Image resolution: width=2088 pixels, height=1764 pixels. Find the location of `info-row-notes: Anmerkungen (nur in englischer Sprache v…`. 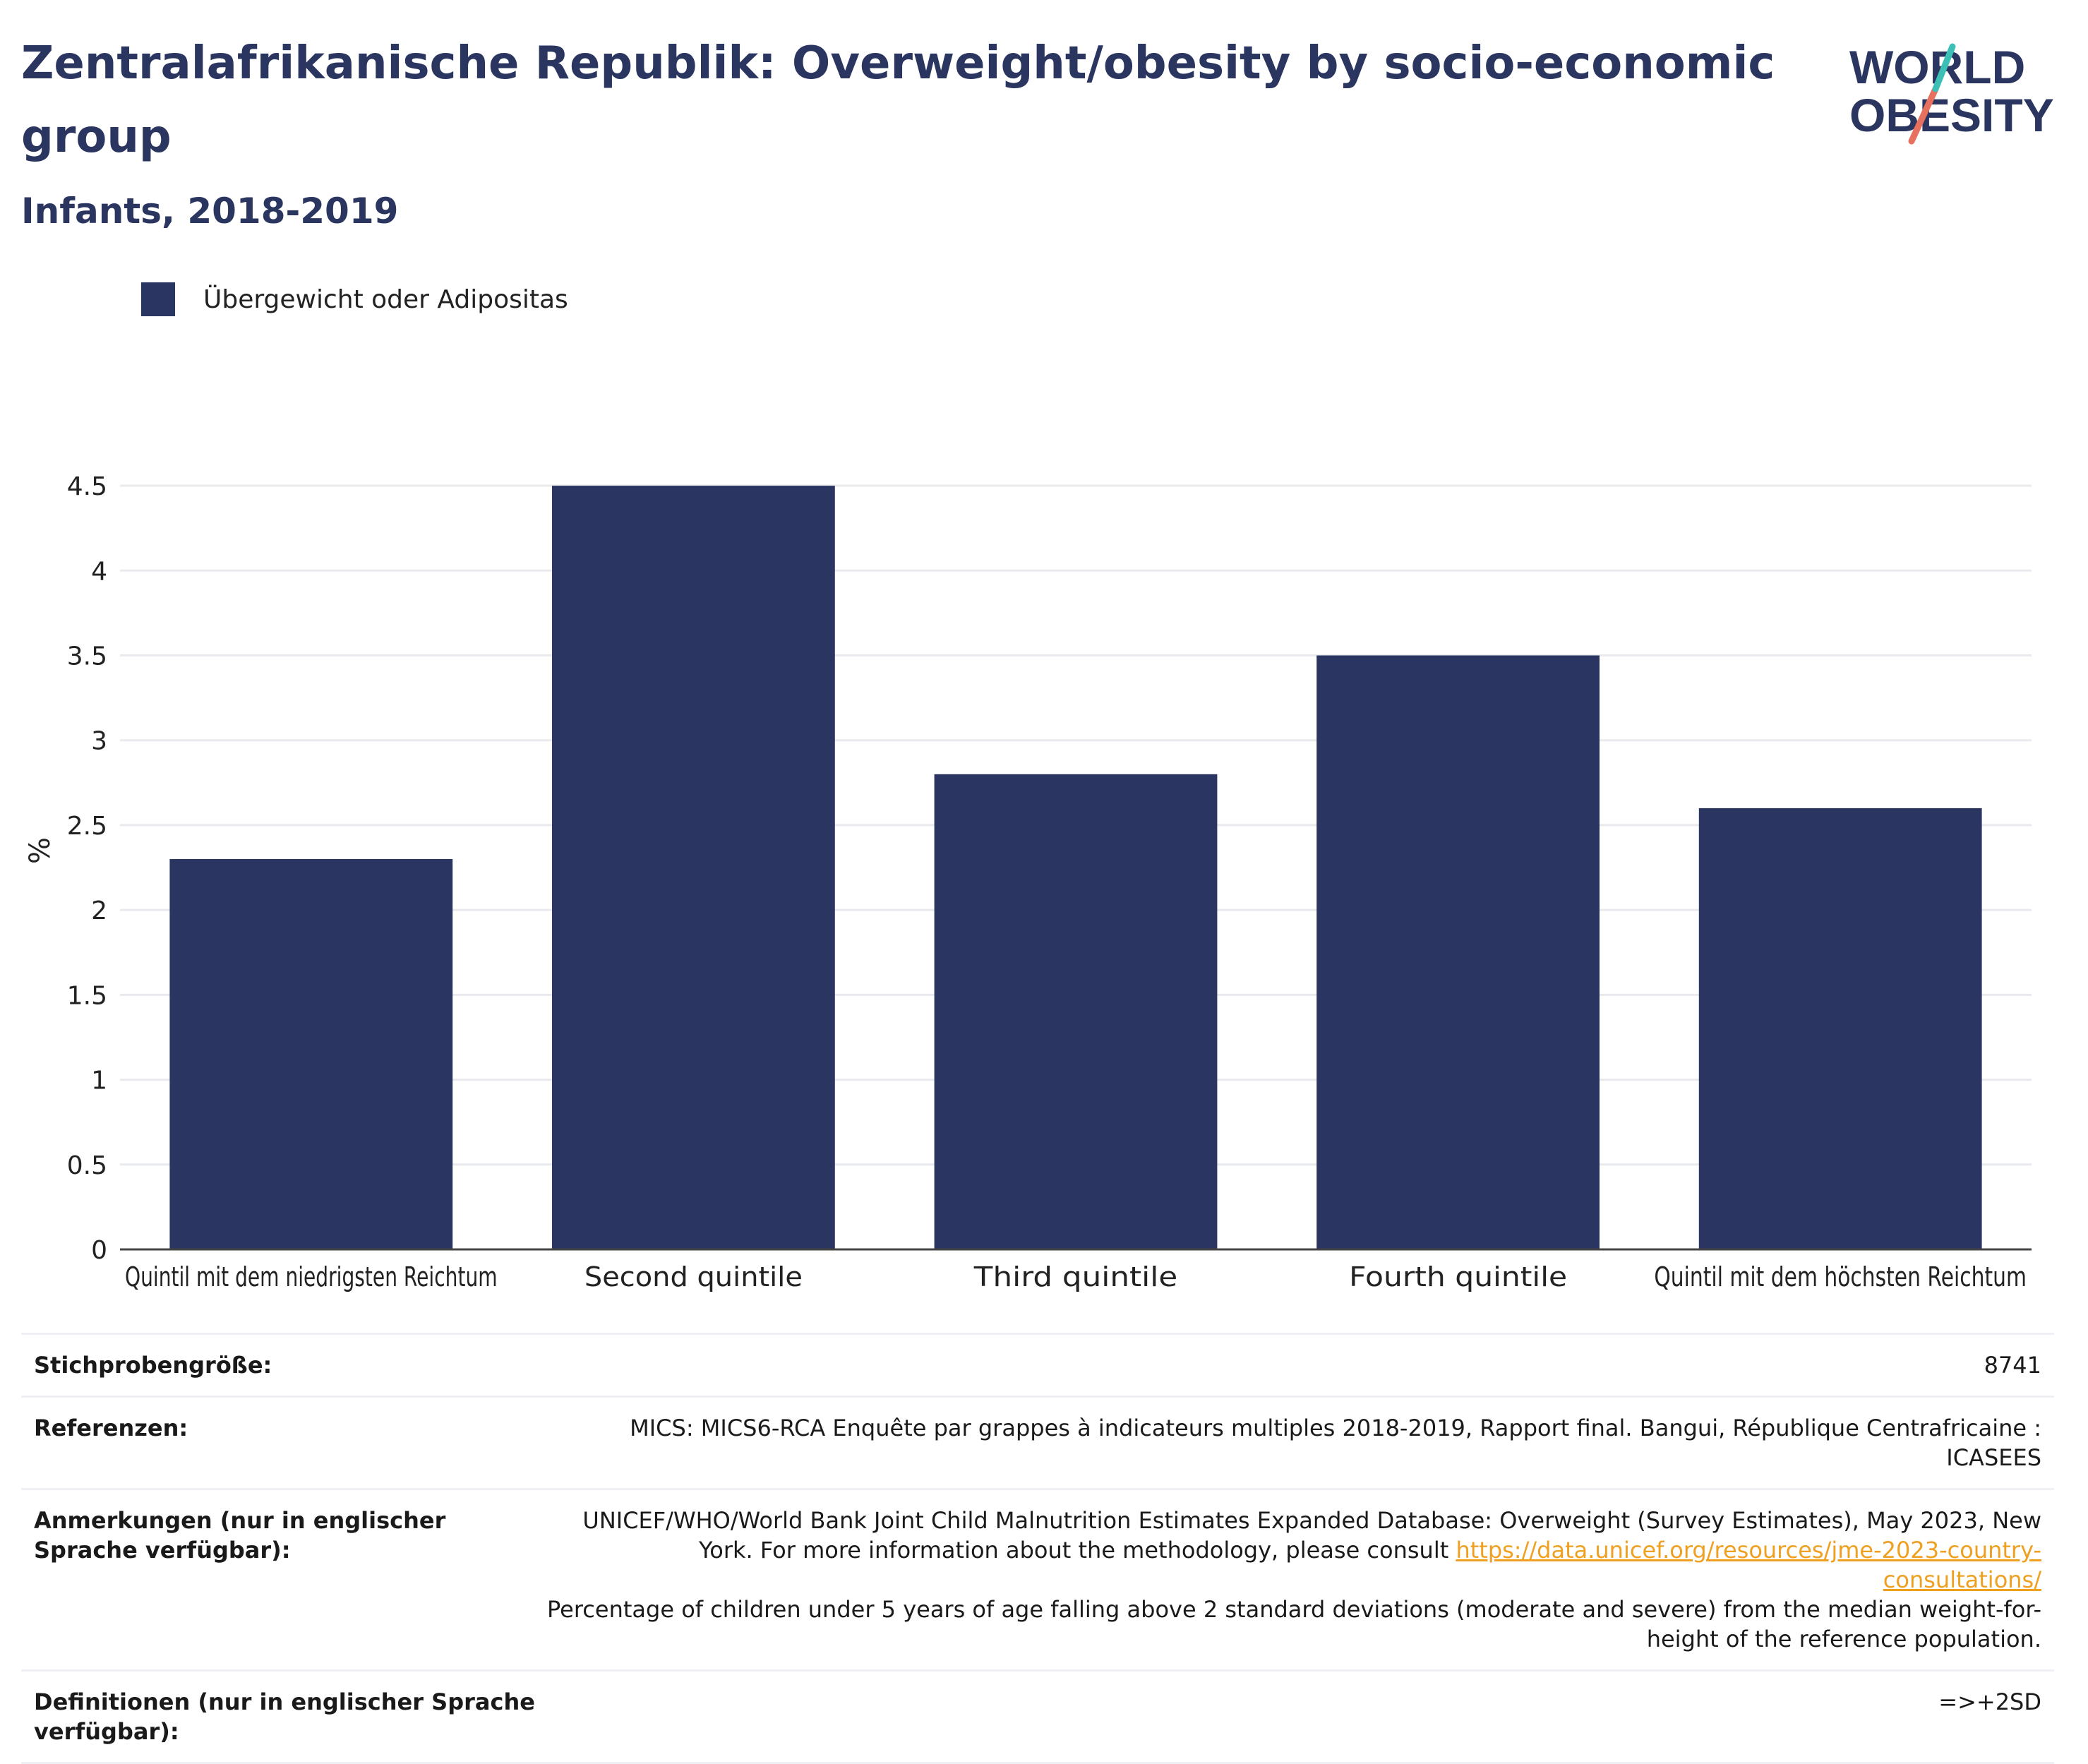

info-row-notes: Anmerkungen (nur in englischer Sprache v… is located at coordinates (1038, 1579).